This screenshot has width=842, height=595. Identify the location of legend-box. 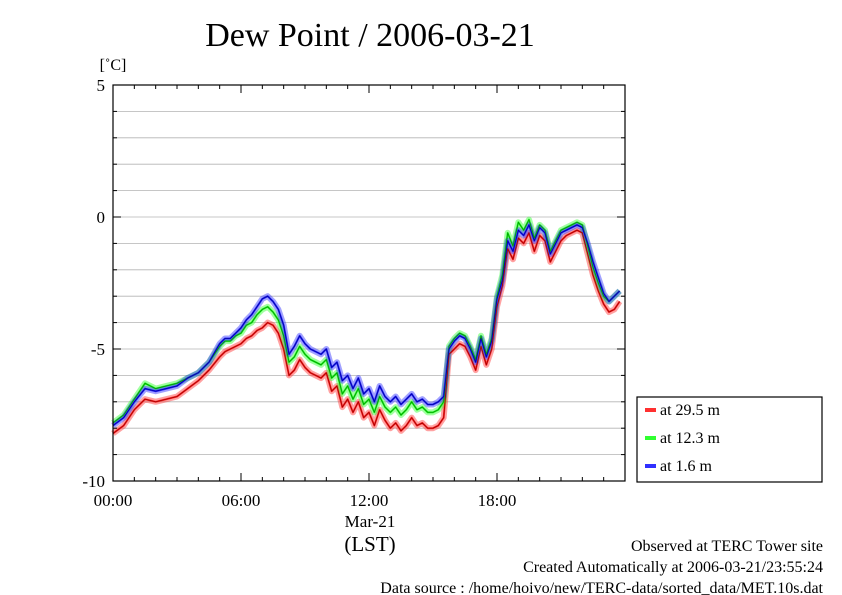
(729, 439).